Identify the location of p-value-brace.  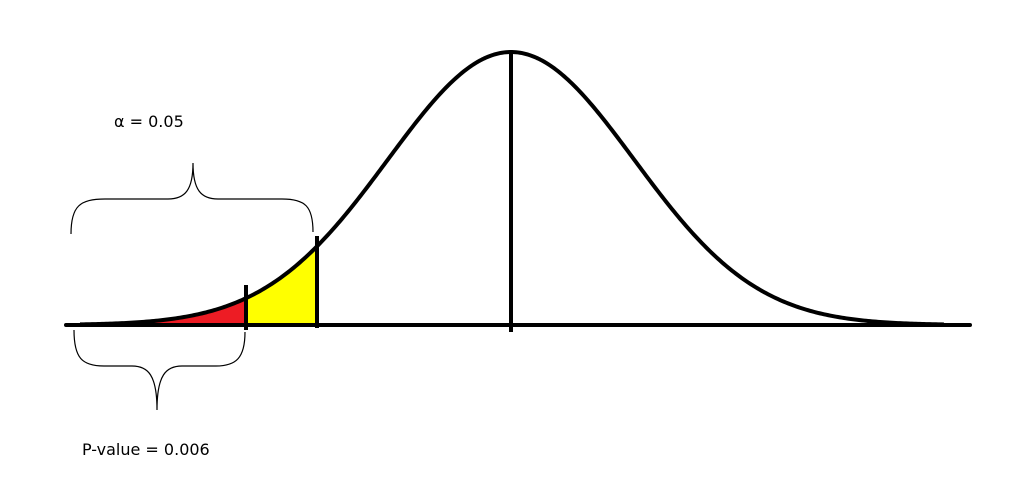
(159, 370).